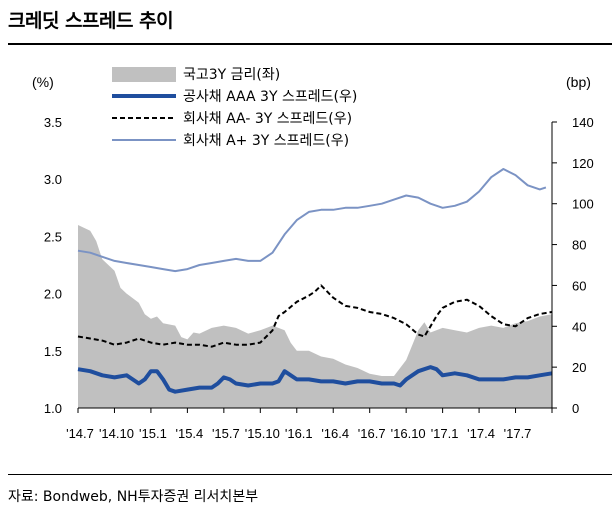 The image size is (616, 517). I want to click on x-tick-label: '17.7, so click(518, 433).